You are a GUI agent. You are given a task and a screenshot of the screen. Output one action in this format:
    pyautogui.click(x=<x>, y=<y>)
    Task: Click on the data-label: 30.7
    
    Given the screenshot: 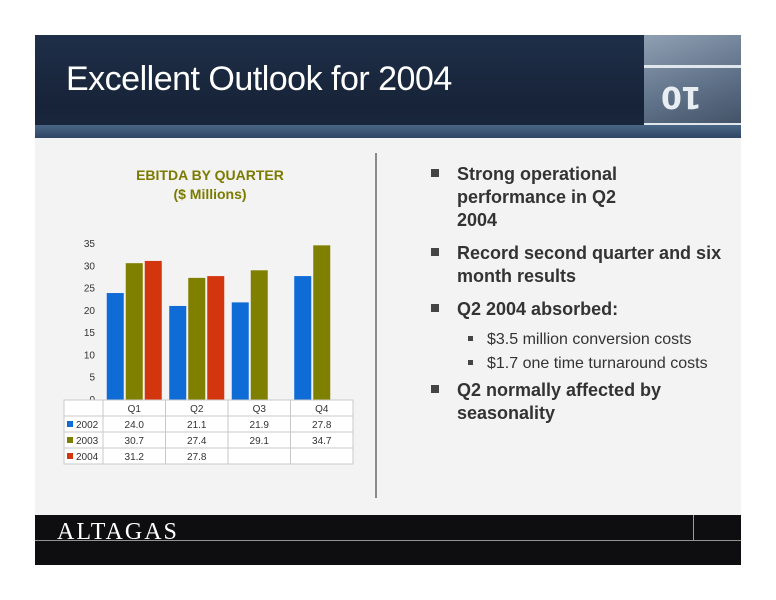 What is the action you would take?
    pyautogui.click(x=135, y=441)
    